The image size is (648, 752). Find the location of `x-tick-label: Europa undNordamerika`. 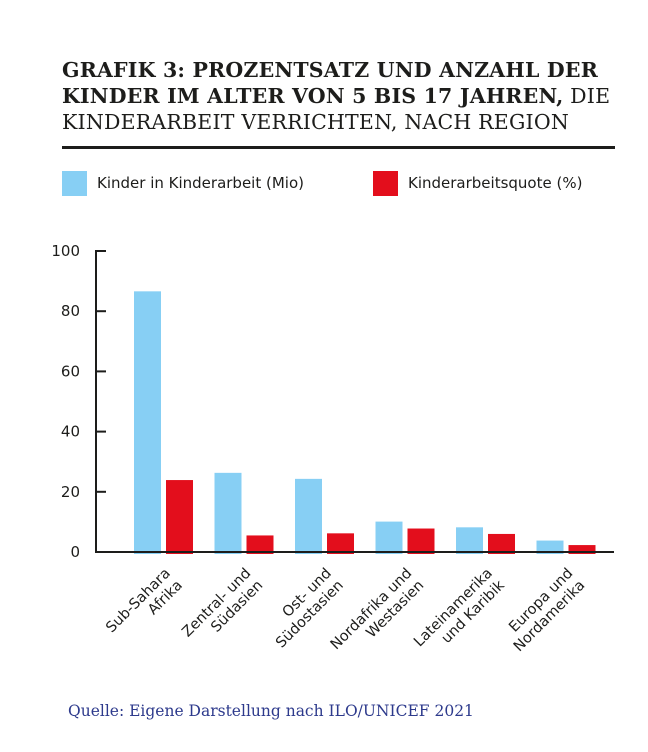

x-tick-label: Europa undNordamerika is located at coordinates (544, 611).